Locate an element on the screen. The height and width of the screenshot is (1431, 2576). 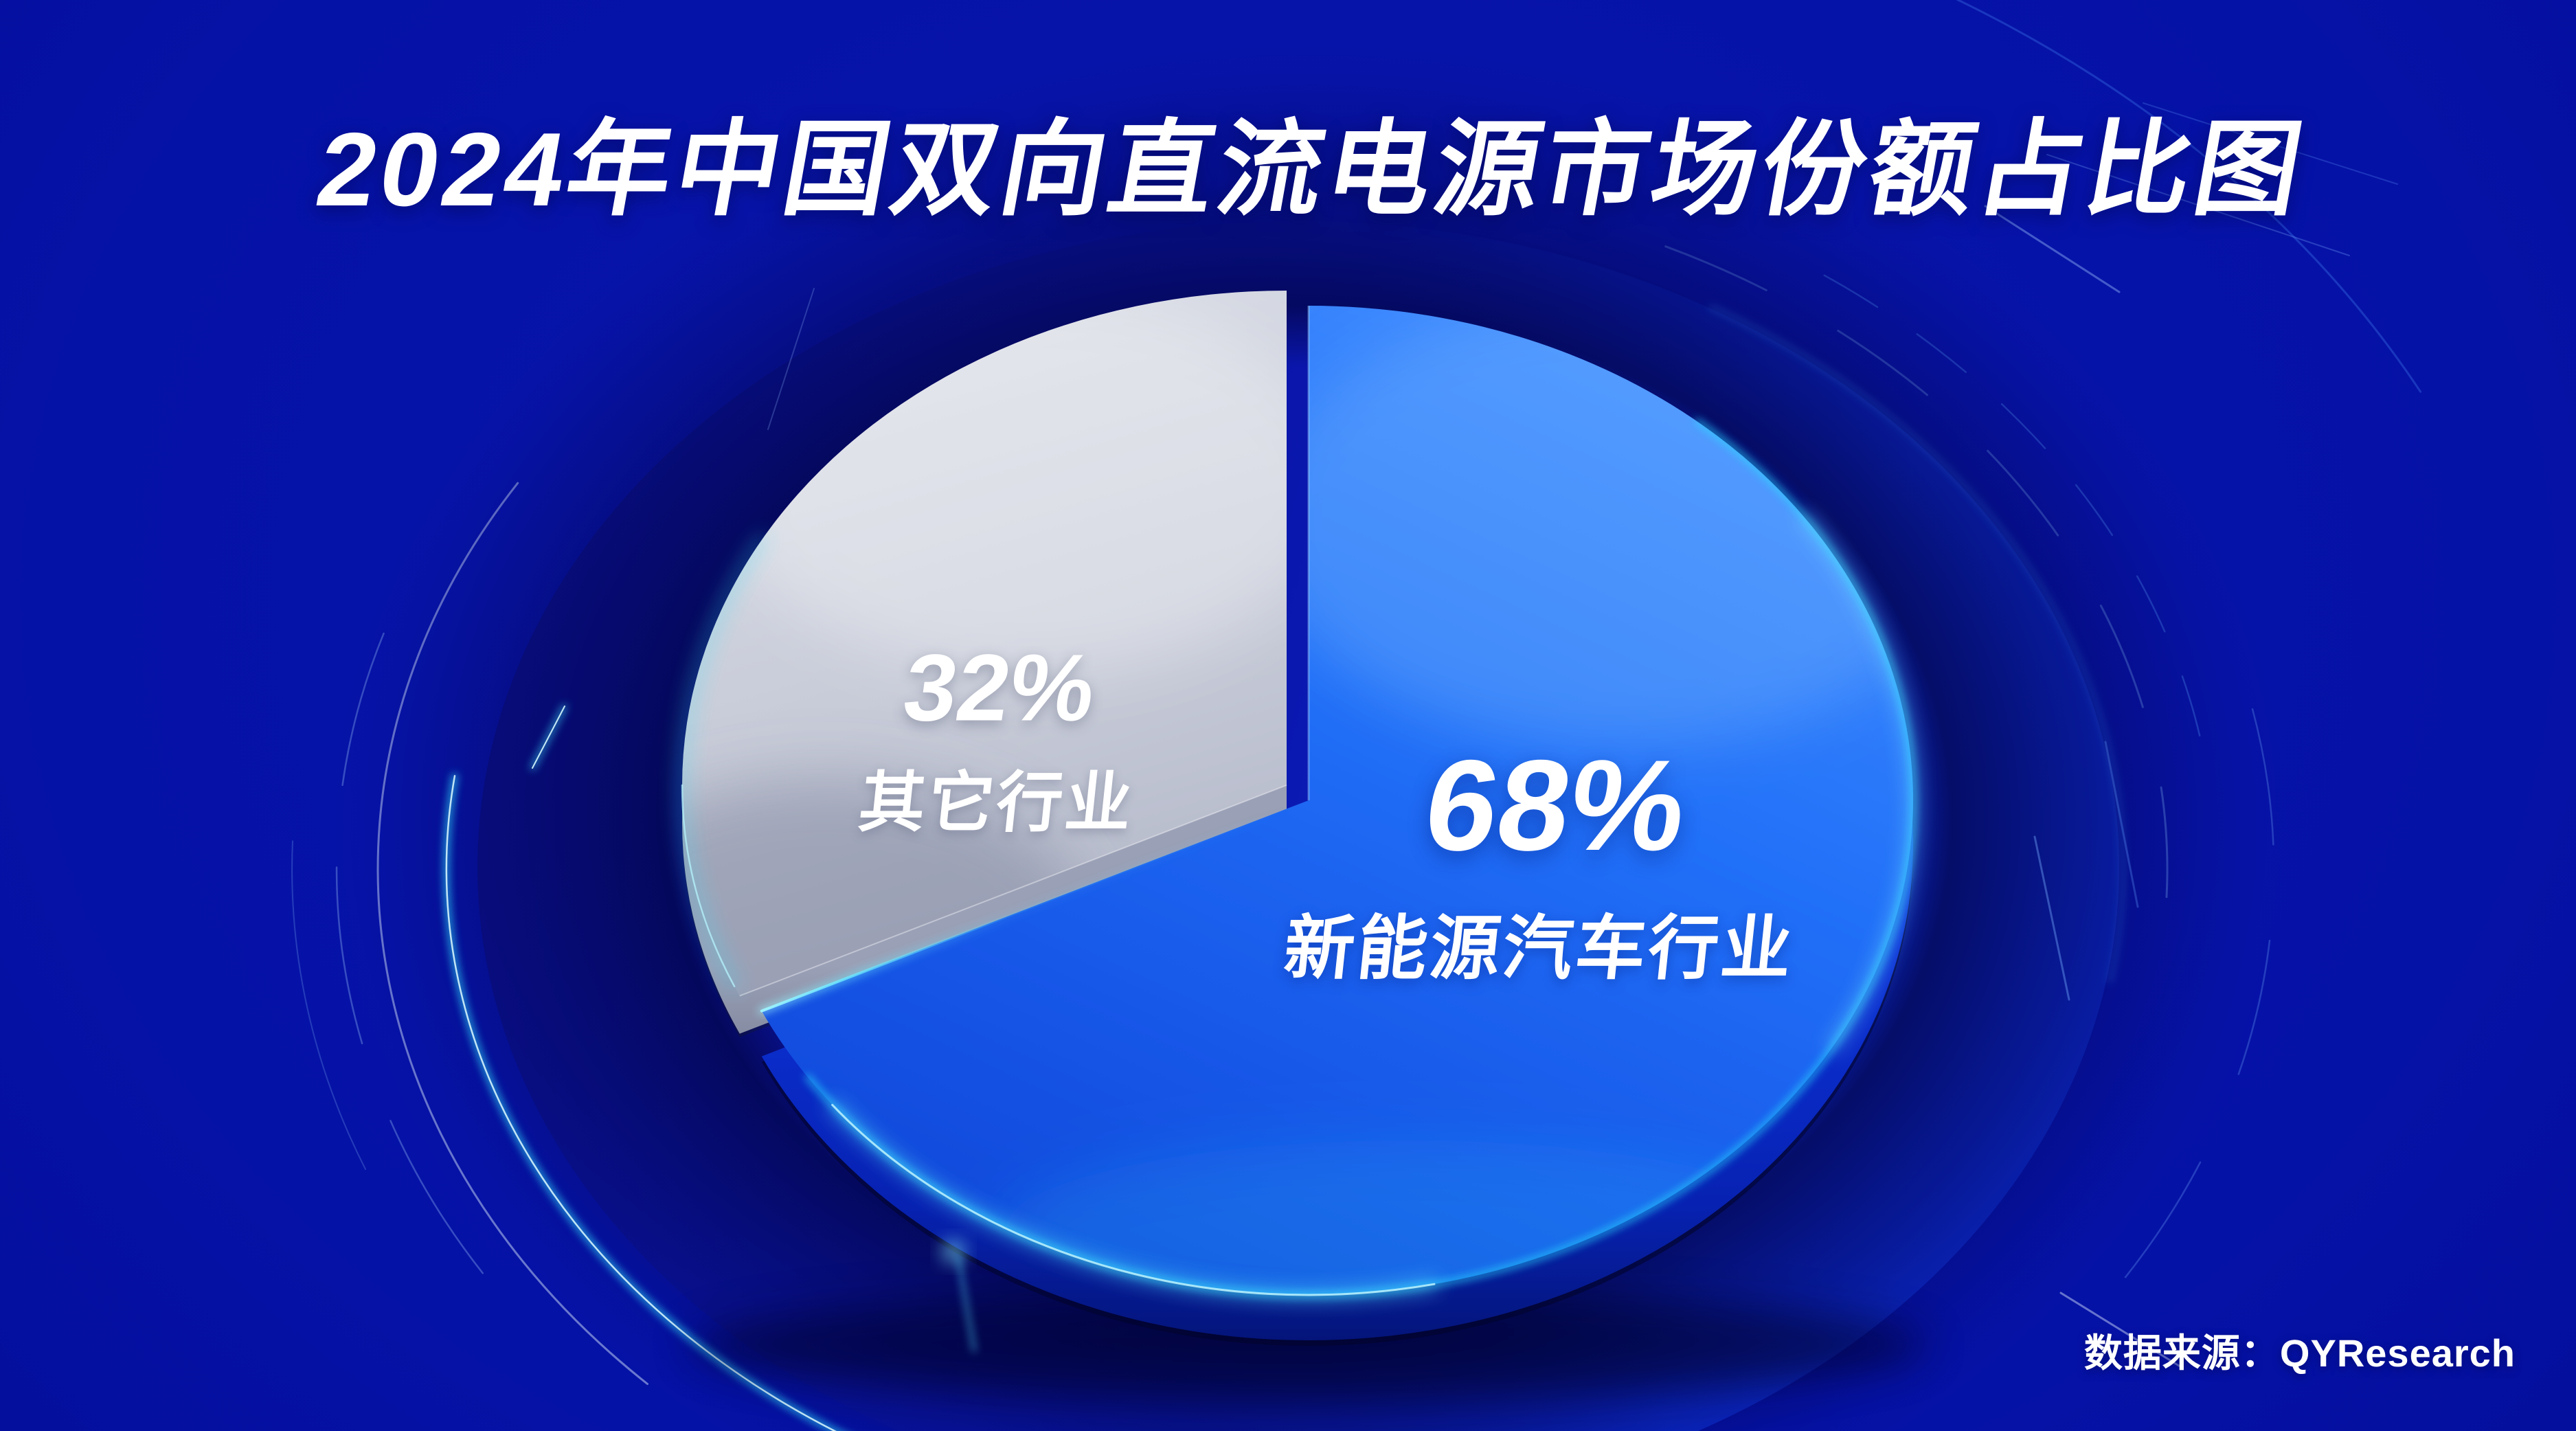
chart-title: 2024年中国双向直流电源市场份额占比图 is located at coordinates (1311, 170).